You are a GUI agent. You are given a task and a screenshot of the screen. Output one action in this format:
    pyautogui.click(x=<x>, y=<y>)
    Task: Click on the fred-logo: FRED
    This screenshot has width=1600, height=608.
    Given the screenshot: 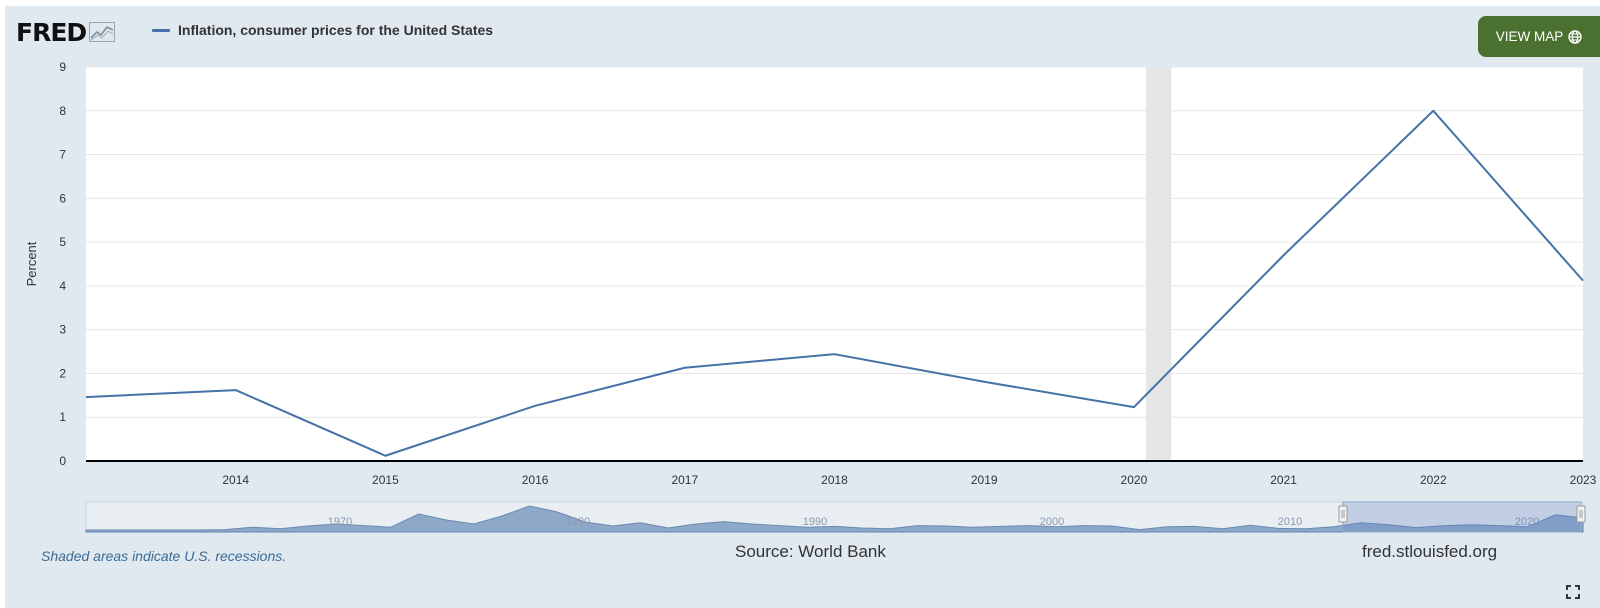 What is the action you would take?
    pyautogui.click(x=66, y=32)
    